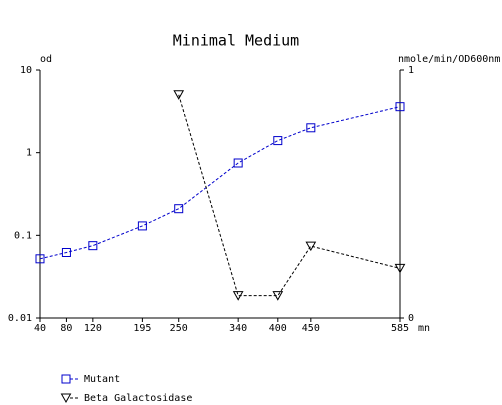 This screenshot has height=405, width=502. What do you see at coordinates (424, 328) in the screenshot?
I see `x-axis-label: mn` at bounding box center [424, 328].